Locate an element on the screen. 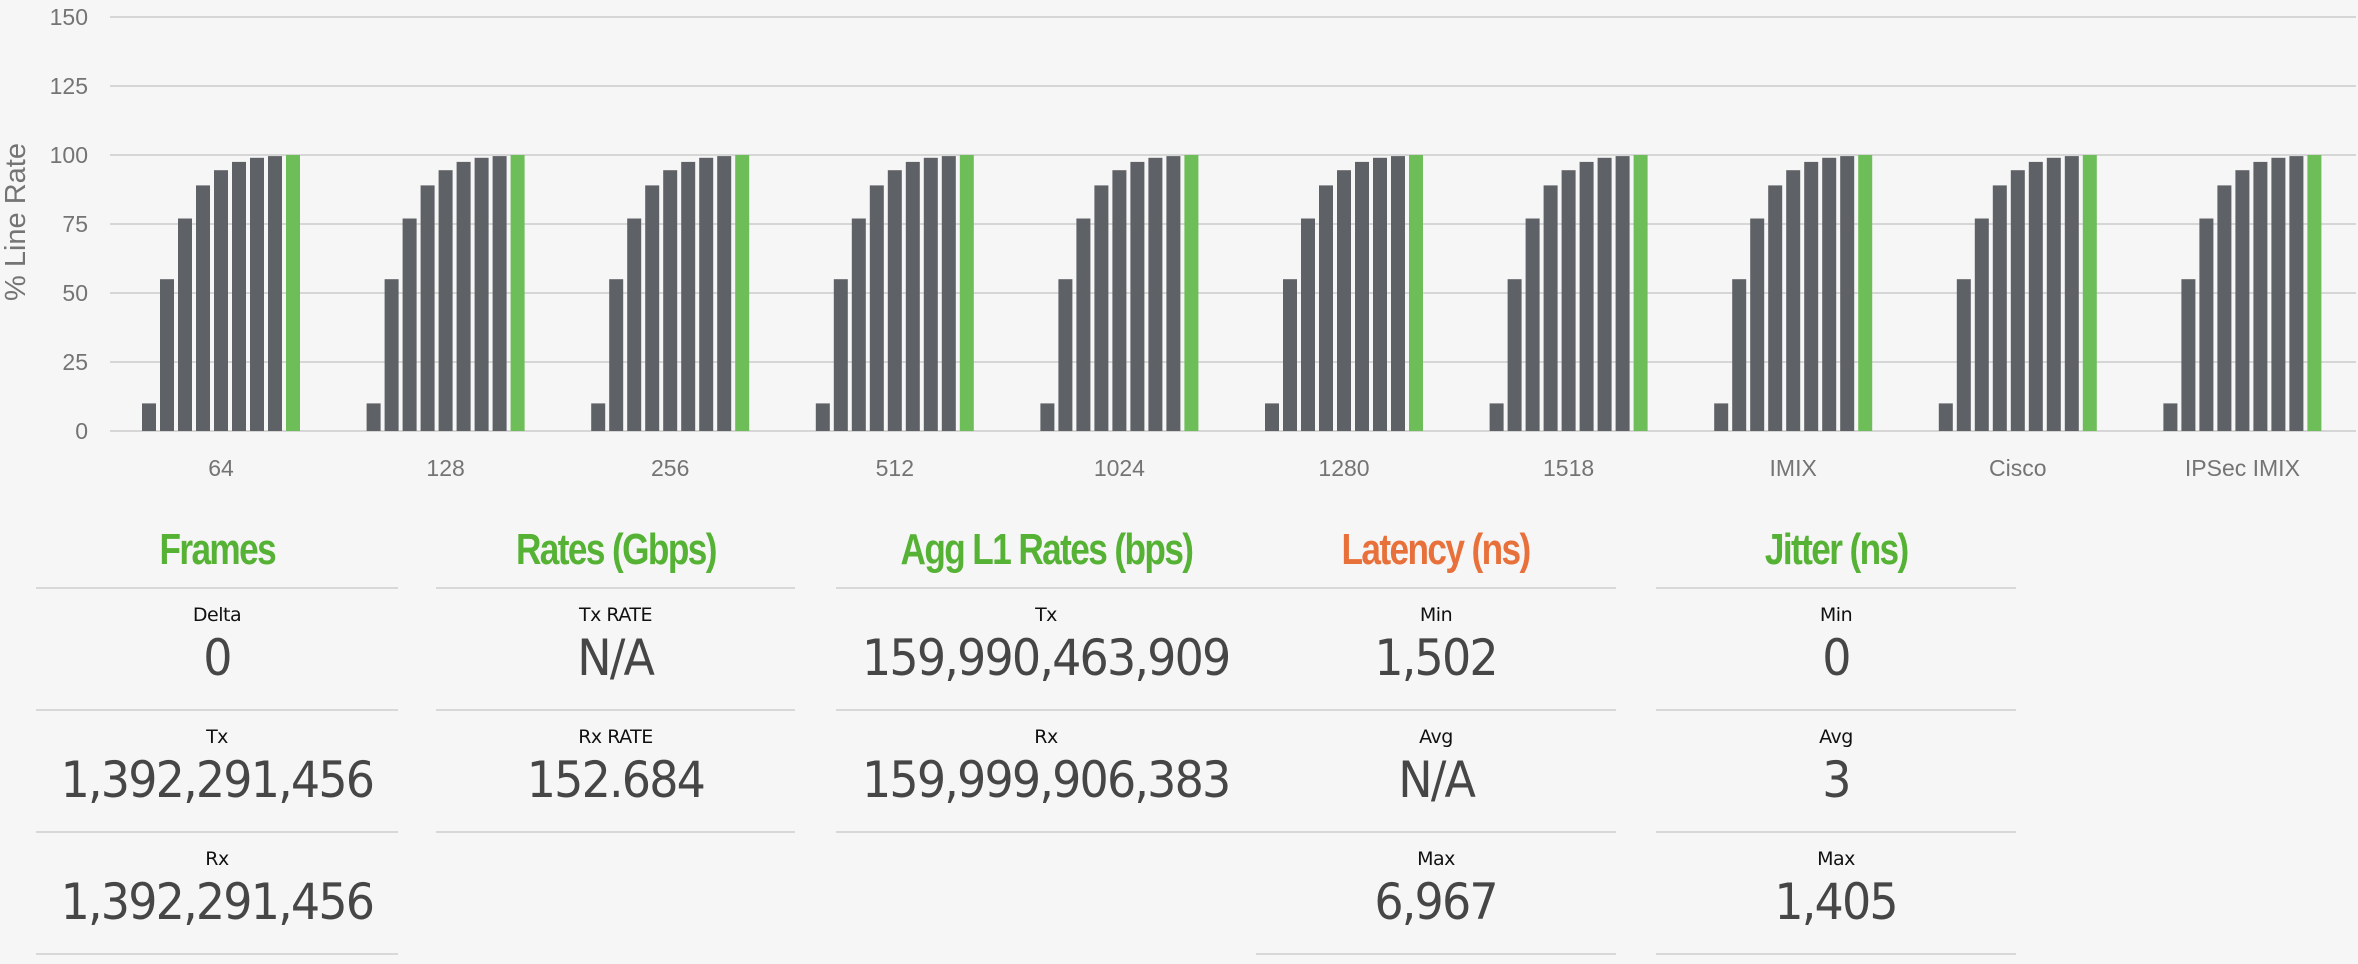 The width and height of the screenshot is (2358, 964). latency-avg-value: N/A is located at coordinates (1437, 780).